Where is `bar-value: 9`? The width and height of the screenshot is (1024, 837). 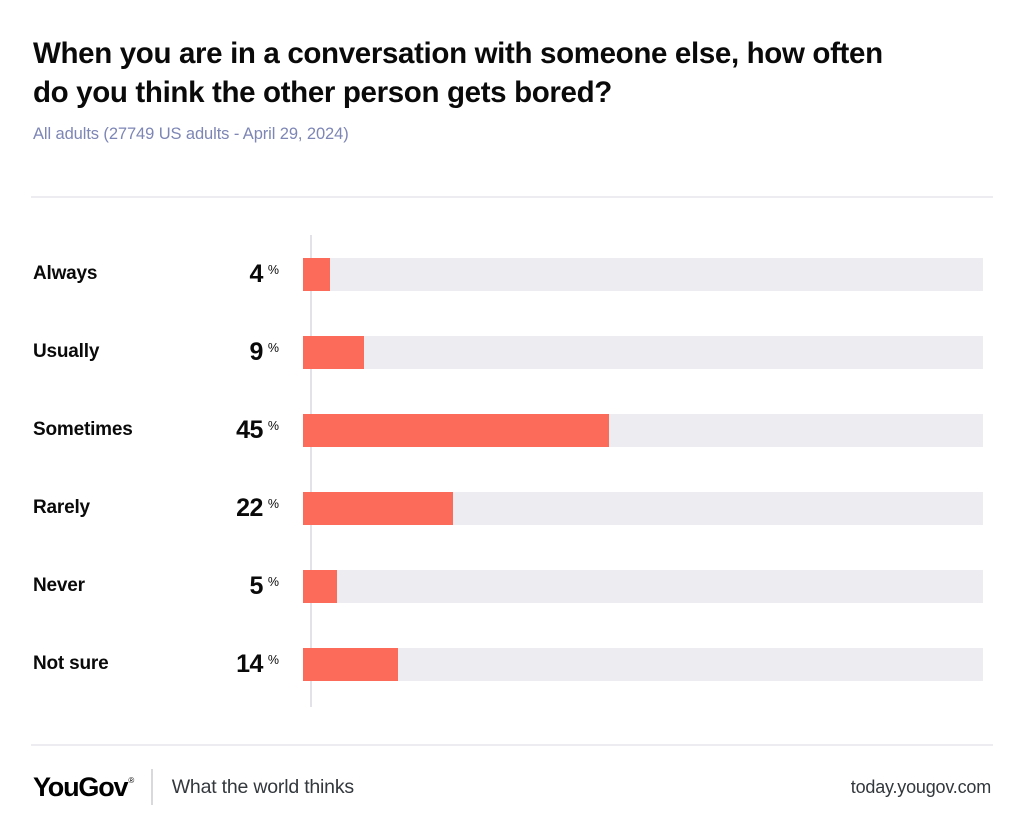
bar-value: 9 is located at coordinates (256, 351).